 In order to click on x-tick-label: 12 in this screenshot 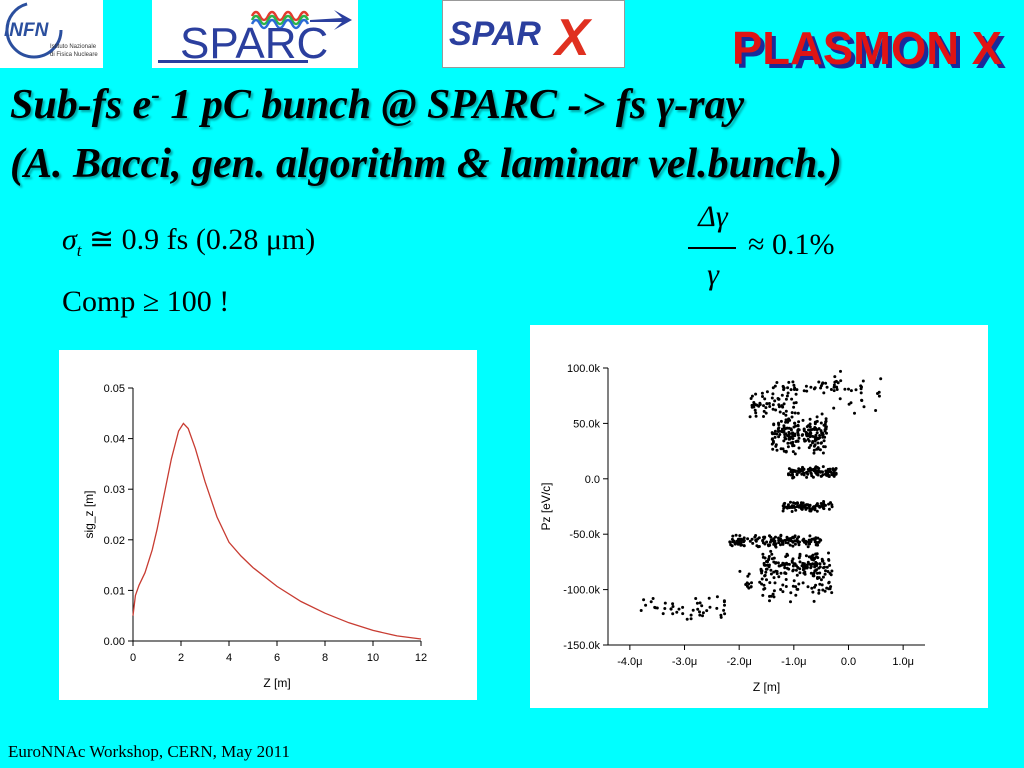, I will do `click(421, 658)`.